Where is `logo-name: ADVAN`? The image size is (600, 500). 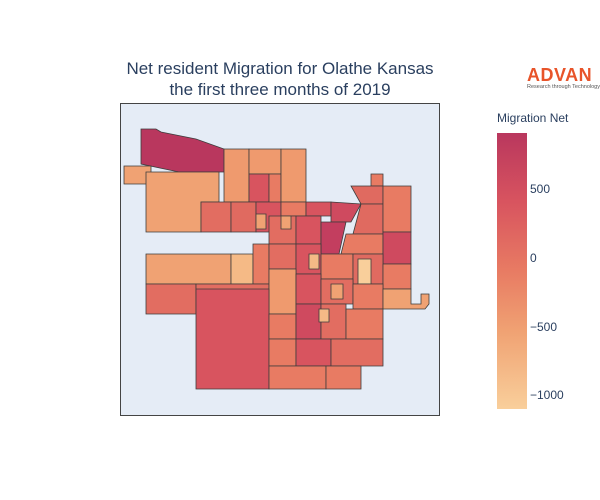 logo-name: ADVAN is located at coordinates (560, 75).